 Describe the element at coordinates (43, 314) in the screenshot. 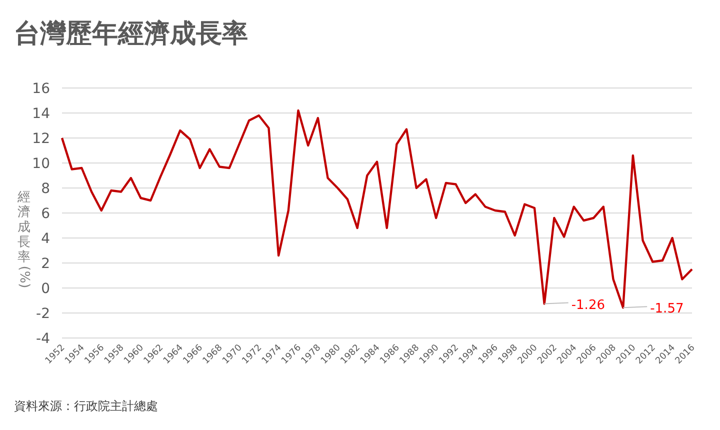

I see `y-tick-label: -2` at that location.